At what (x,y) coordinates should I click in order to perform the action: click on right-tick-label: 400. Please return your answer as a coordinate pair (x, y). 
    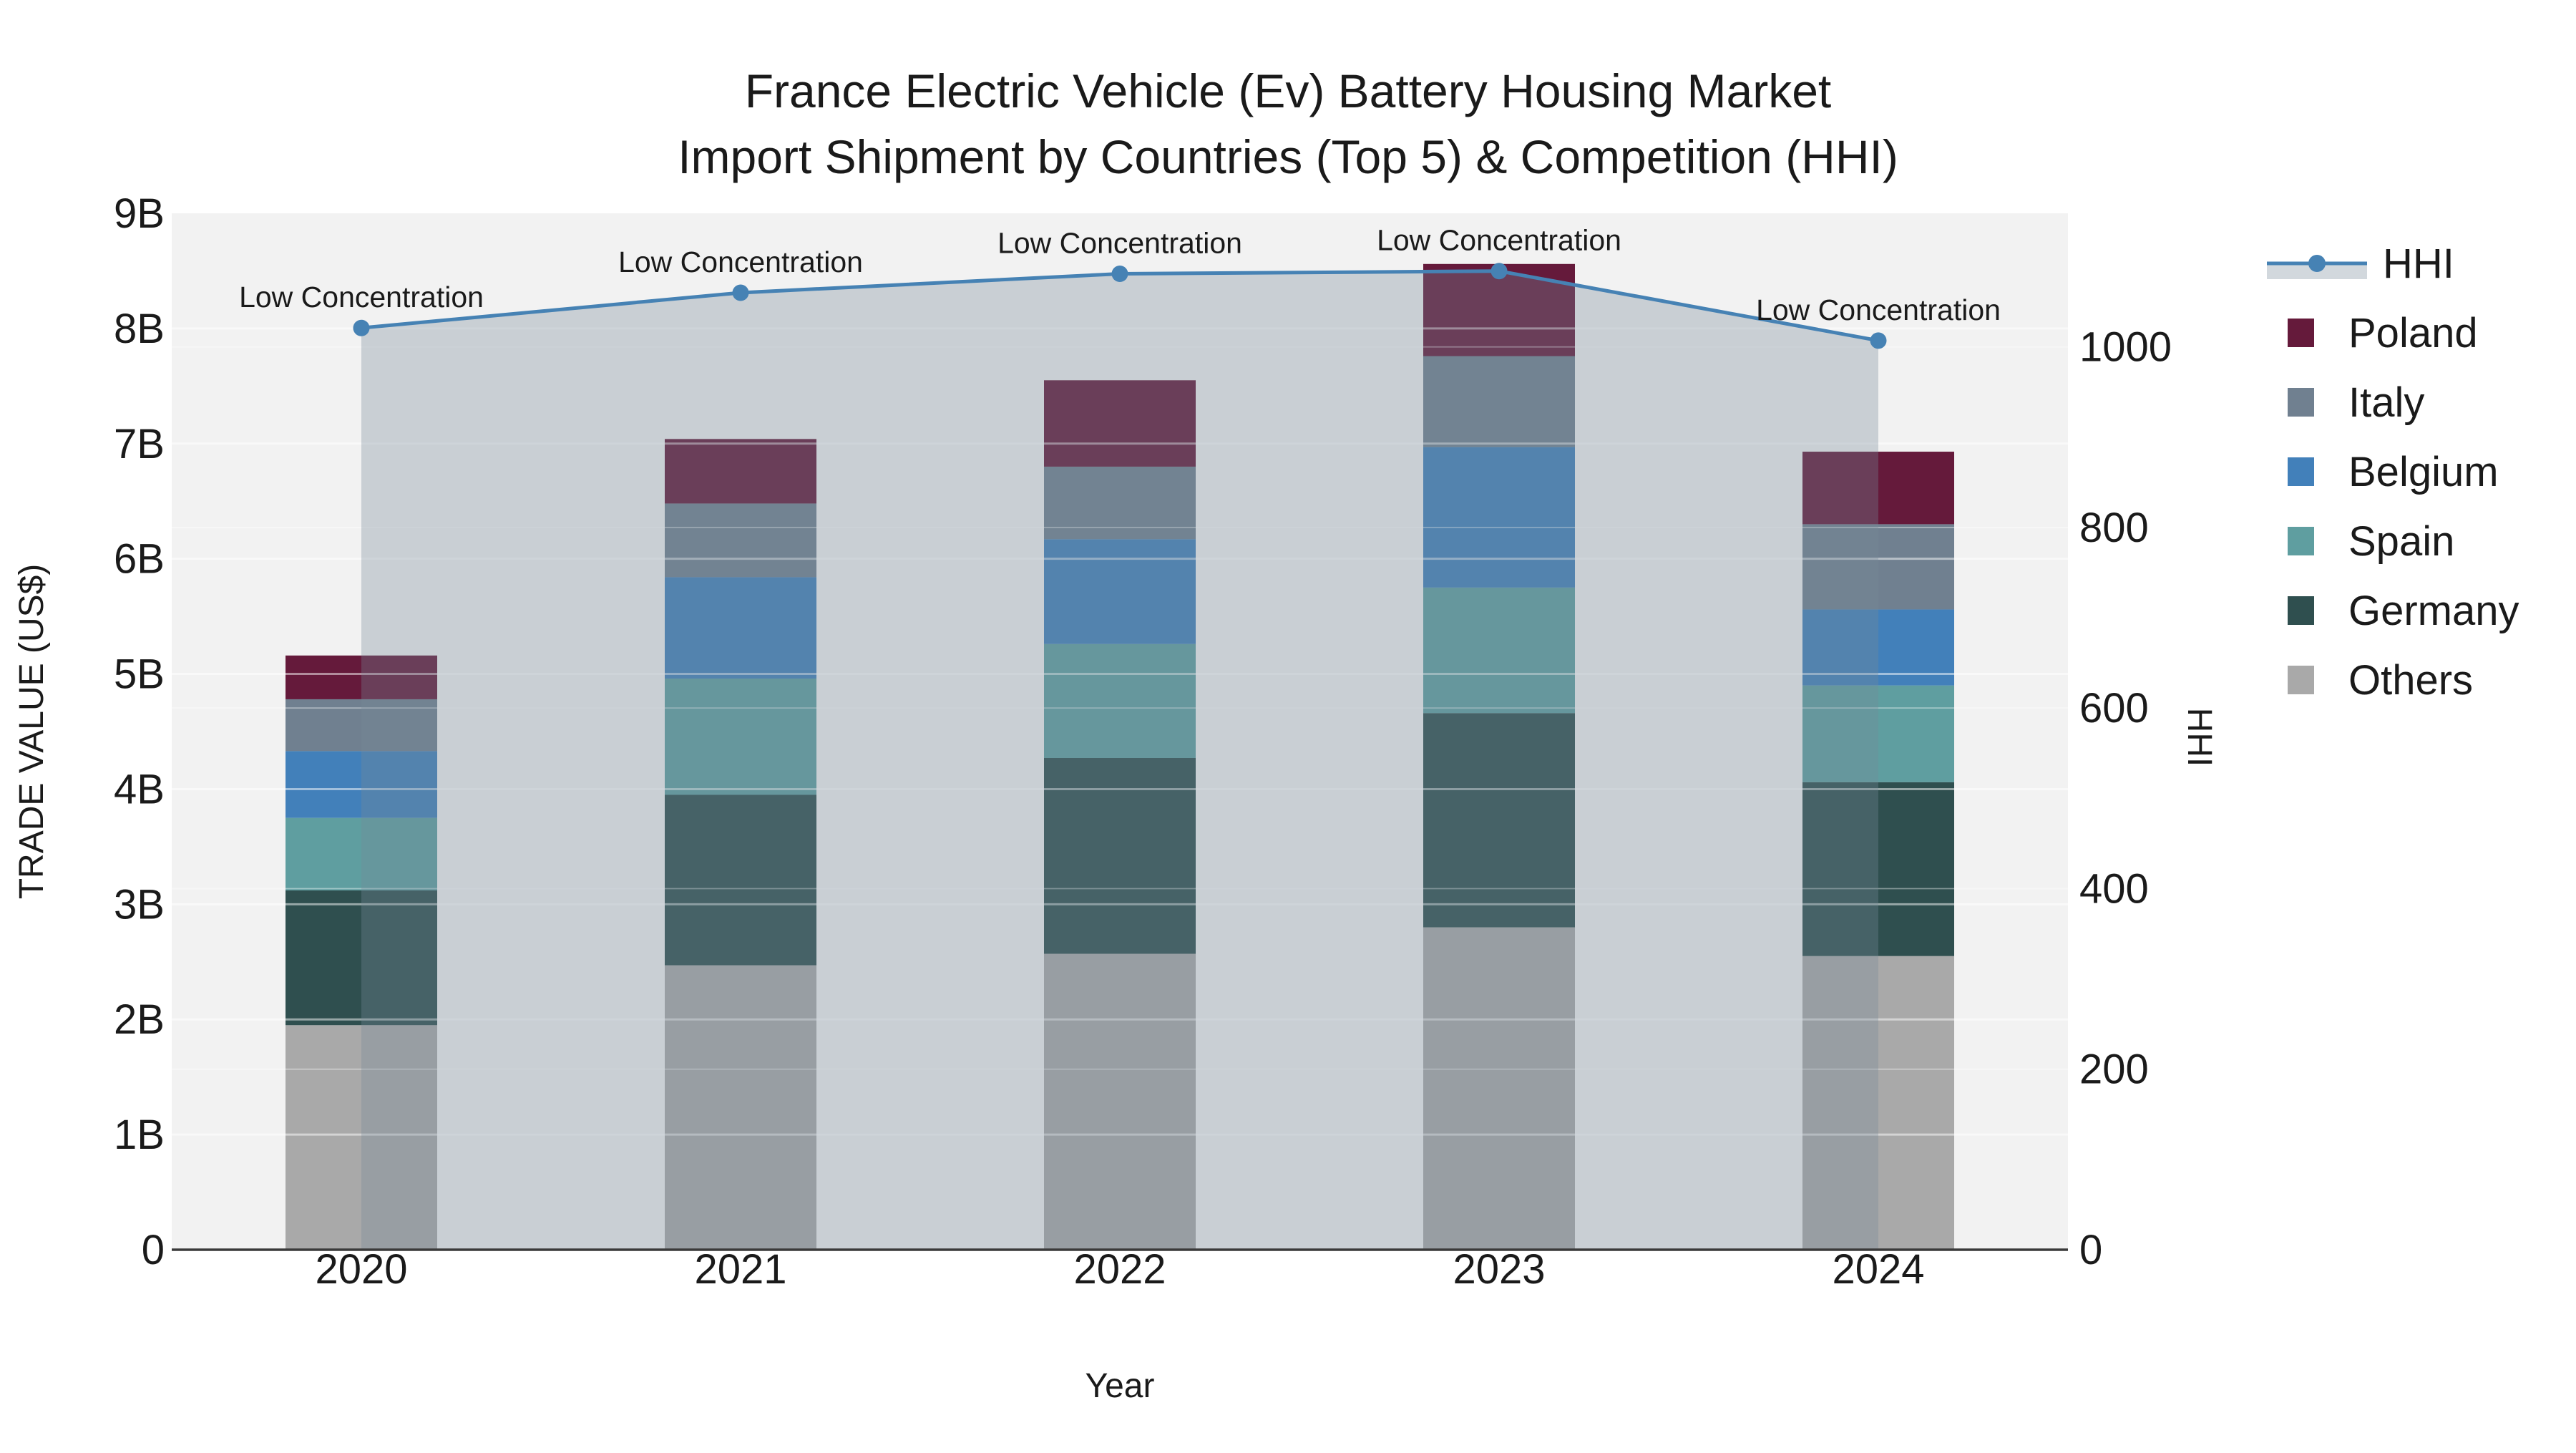
    Looking at the image, I should click on (2114, 888).